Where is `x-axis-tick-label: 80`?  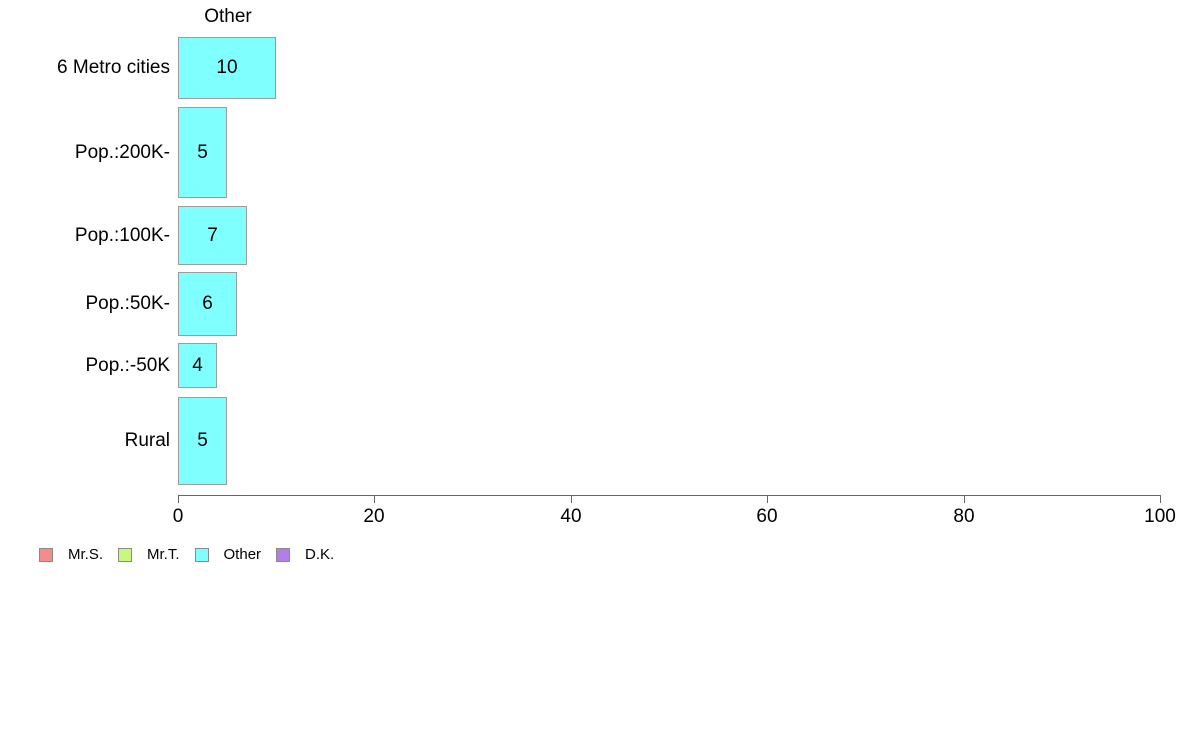
x-axis-tick-label: 80 is located at coordinates (964, 516).